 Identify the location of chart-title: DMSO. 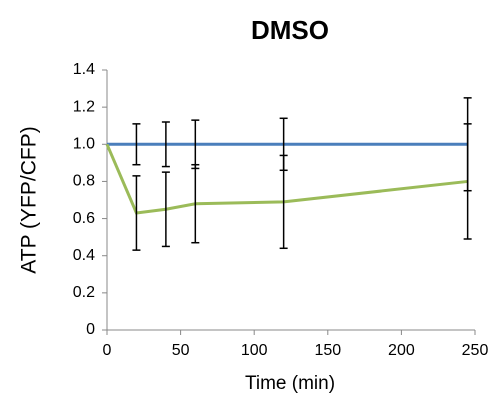
(290, 30).